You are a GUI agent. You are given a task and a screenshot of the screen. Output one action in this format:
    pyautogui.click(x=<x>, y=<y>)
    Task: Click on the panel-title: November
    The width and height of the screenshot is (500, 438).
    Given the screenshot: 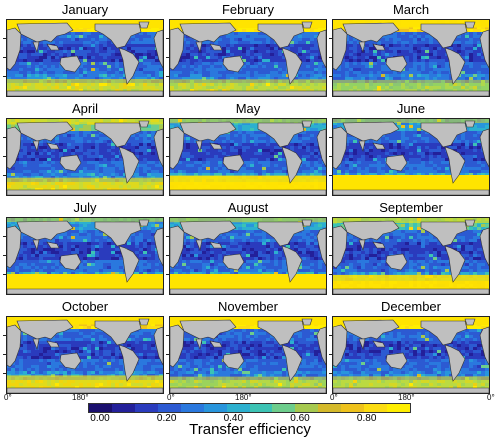 What is the action you would take?
    pyautogui.click(x=248, y=307)
    